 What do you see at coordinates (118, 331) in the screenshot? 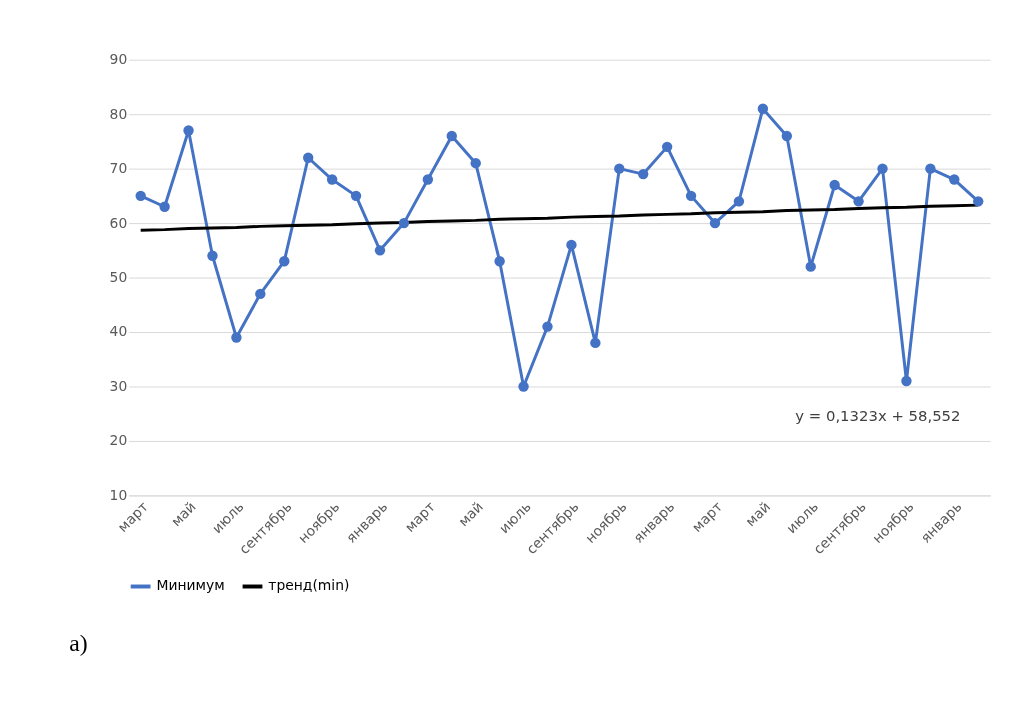
I see `y-tick-label: 40` at bounding box center [118, 331].